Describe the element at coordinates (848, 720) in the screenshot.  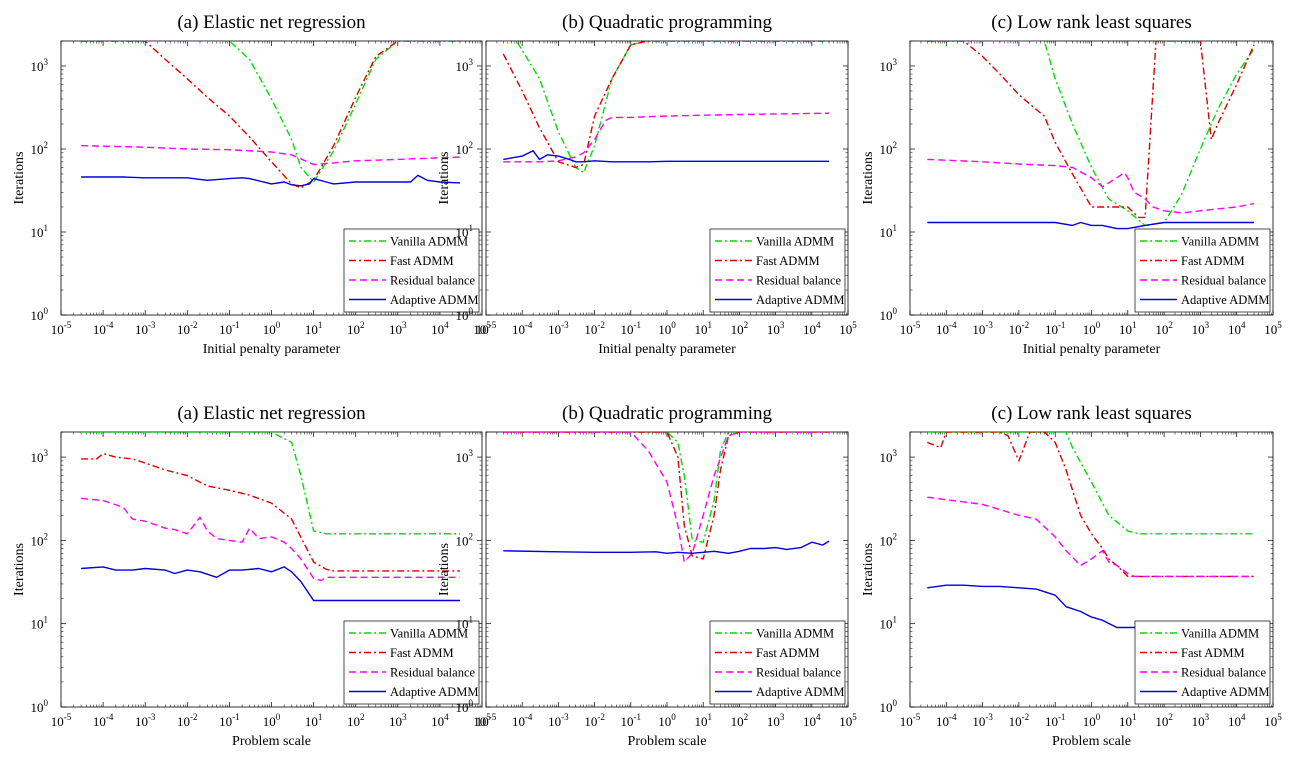
I see `x-tick-label: 10⁵` at that location.